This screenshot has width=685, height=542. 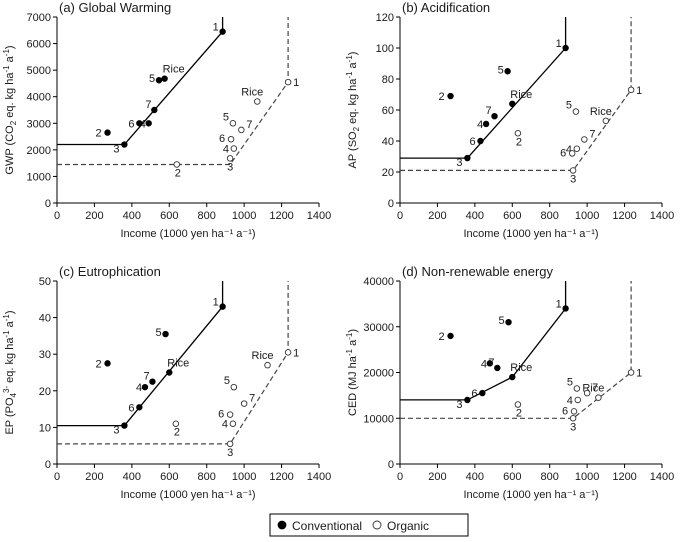 What do you see at coordinates (244, 216) in the screenshot?
I see `x-tick-label: 1000` at bounding box center [244, 216].